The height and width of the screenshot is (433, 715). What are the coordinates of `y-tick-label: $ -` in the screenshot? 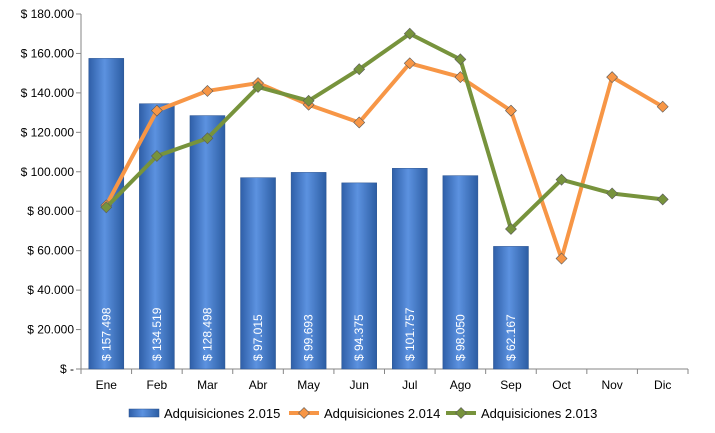 It's located at (67, 369).